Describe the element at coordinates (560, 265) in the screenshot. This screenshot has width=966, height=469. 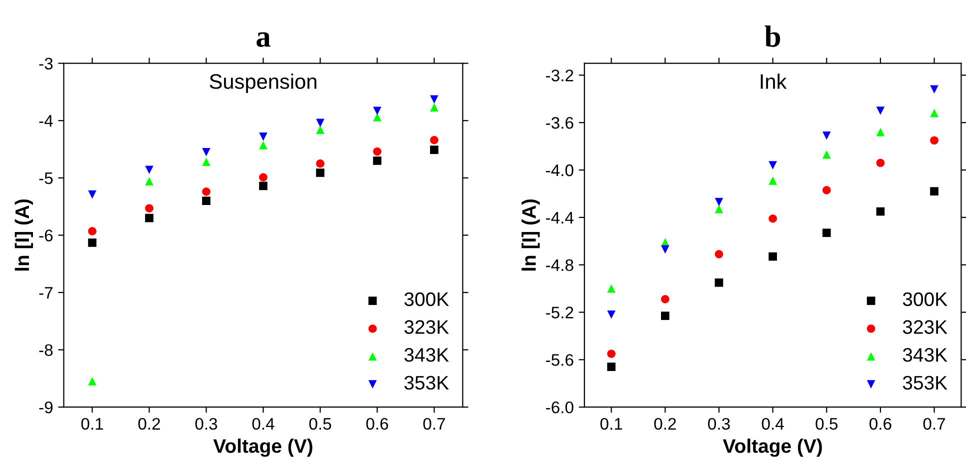
I see `y-tick-label: -4.8` at that location.